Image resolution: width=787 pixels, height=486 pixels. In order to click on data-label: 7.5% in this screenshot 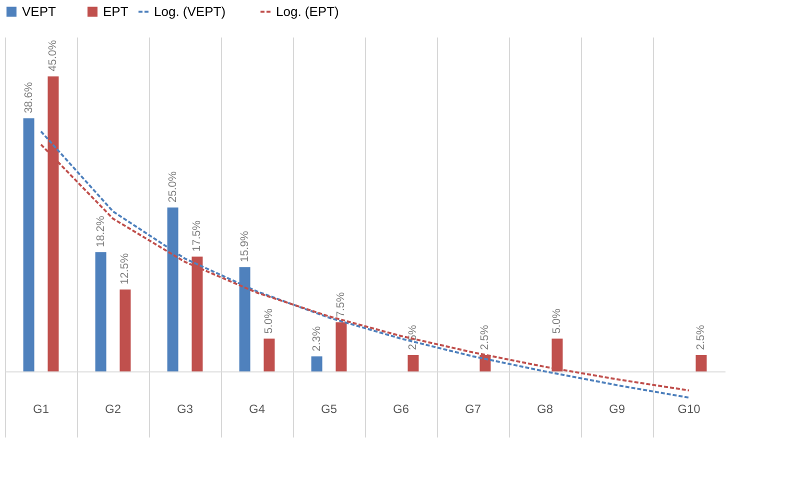, I will do `click(341, 305)`.